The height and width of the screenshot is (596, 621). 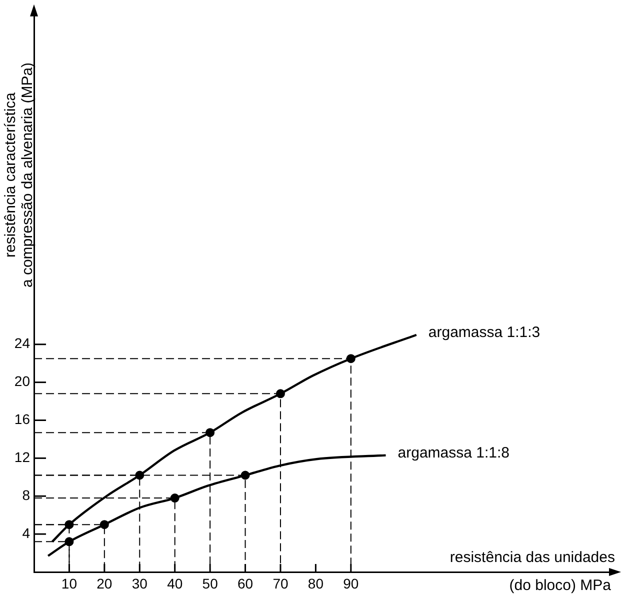 What do you see at coordinates (69, 583) in the screenshot?
I see `x-tick-label: 10` at bounding box center [69, 583].